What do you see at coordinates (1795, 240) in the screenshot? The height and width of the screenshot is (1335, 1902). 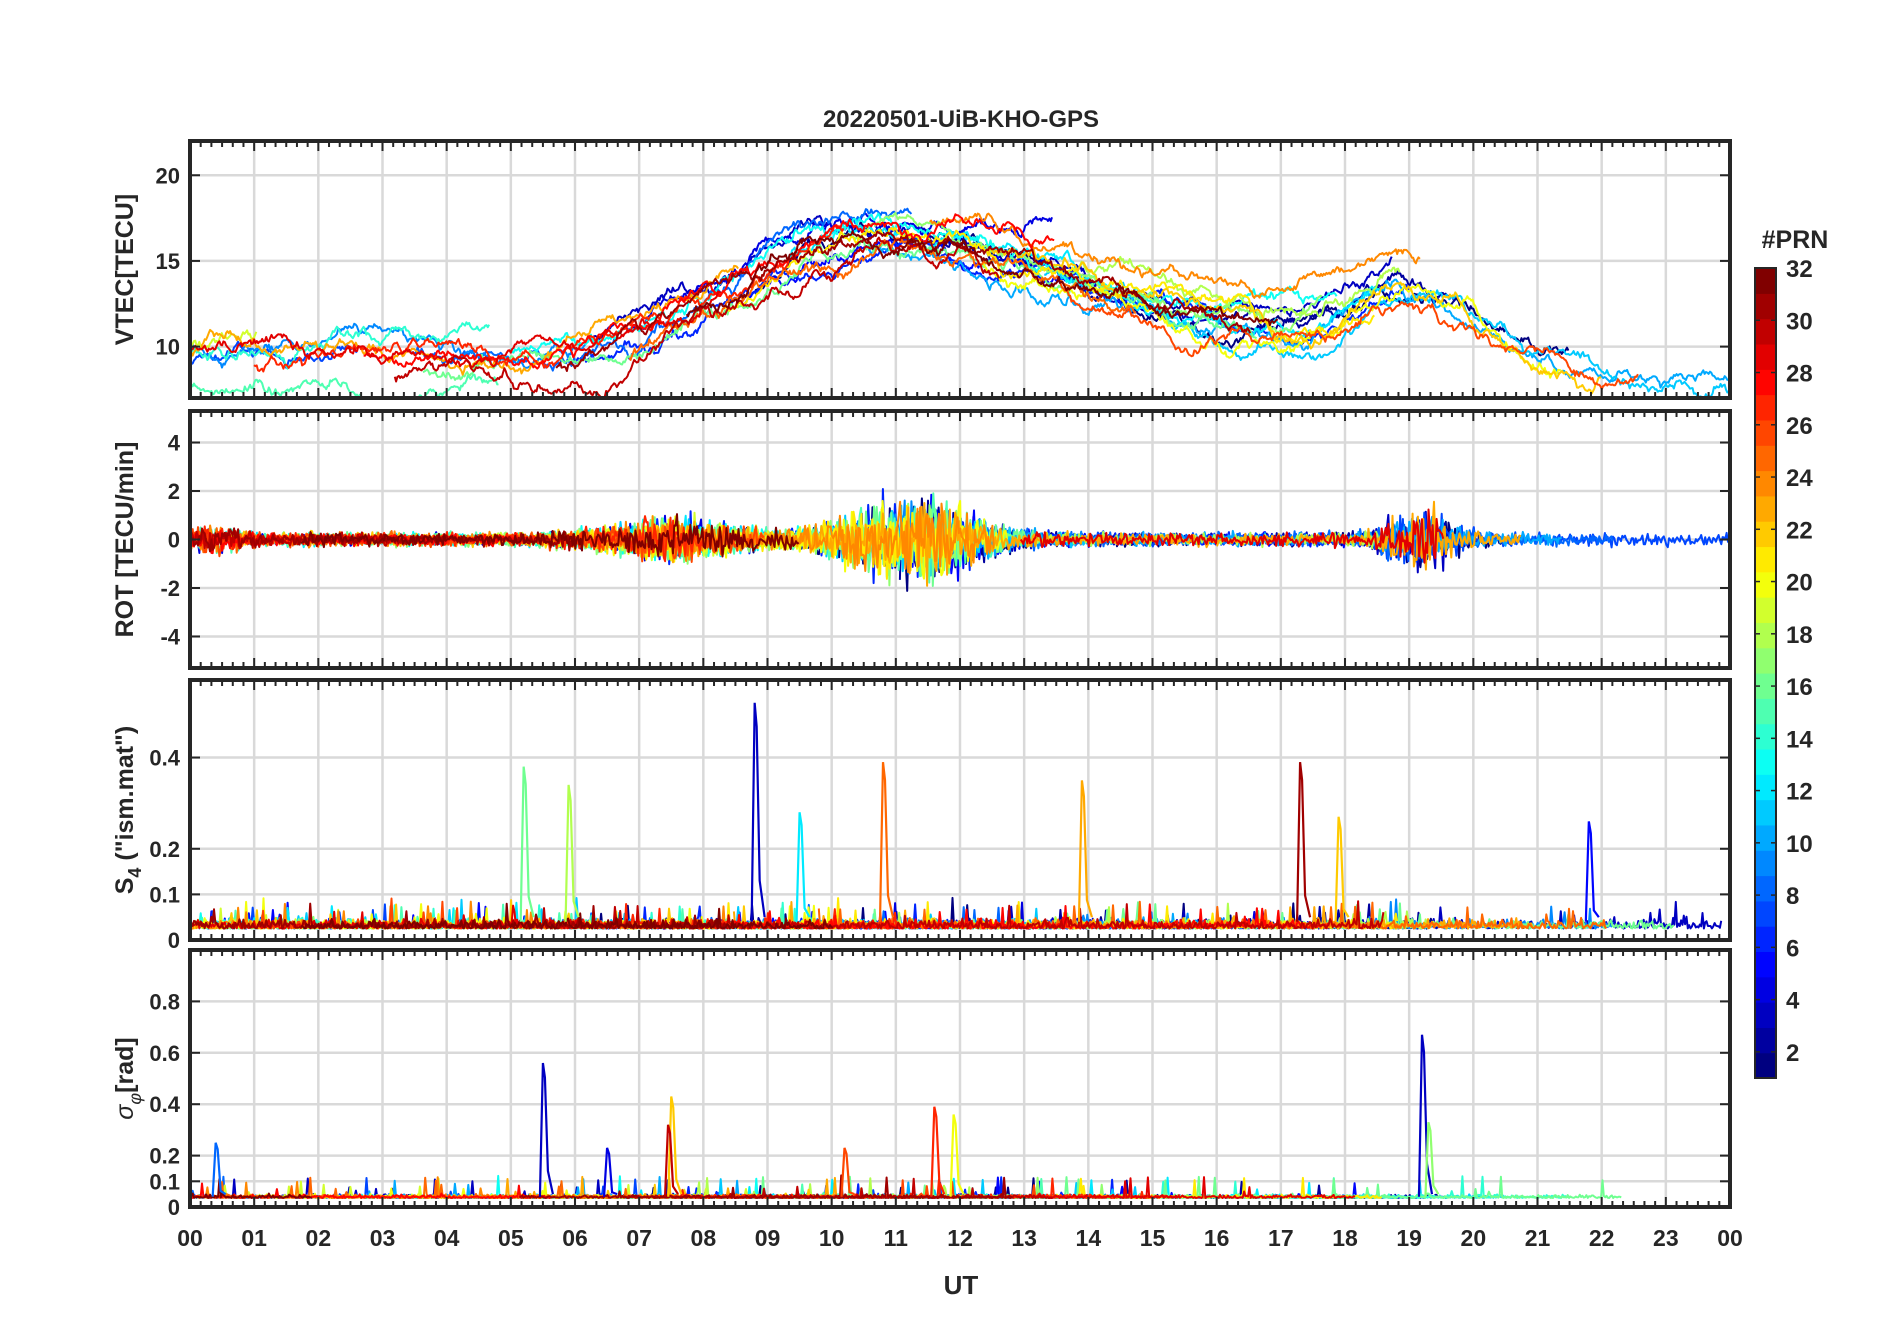 I see `colorbar-label: #PRN` at bounding box center [1795, 240].